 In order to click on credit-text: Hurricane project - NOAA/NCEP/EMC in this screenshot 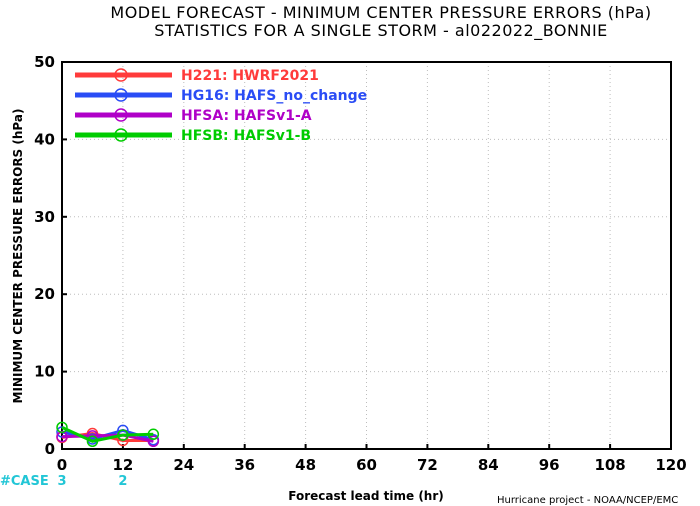, I will do `click(587, 500)`.